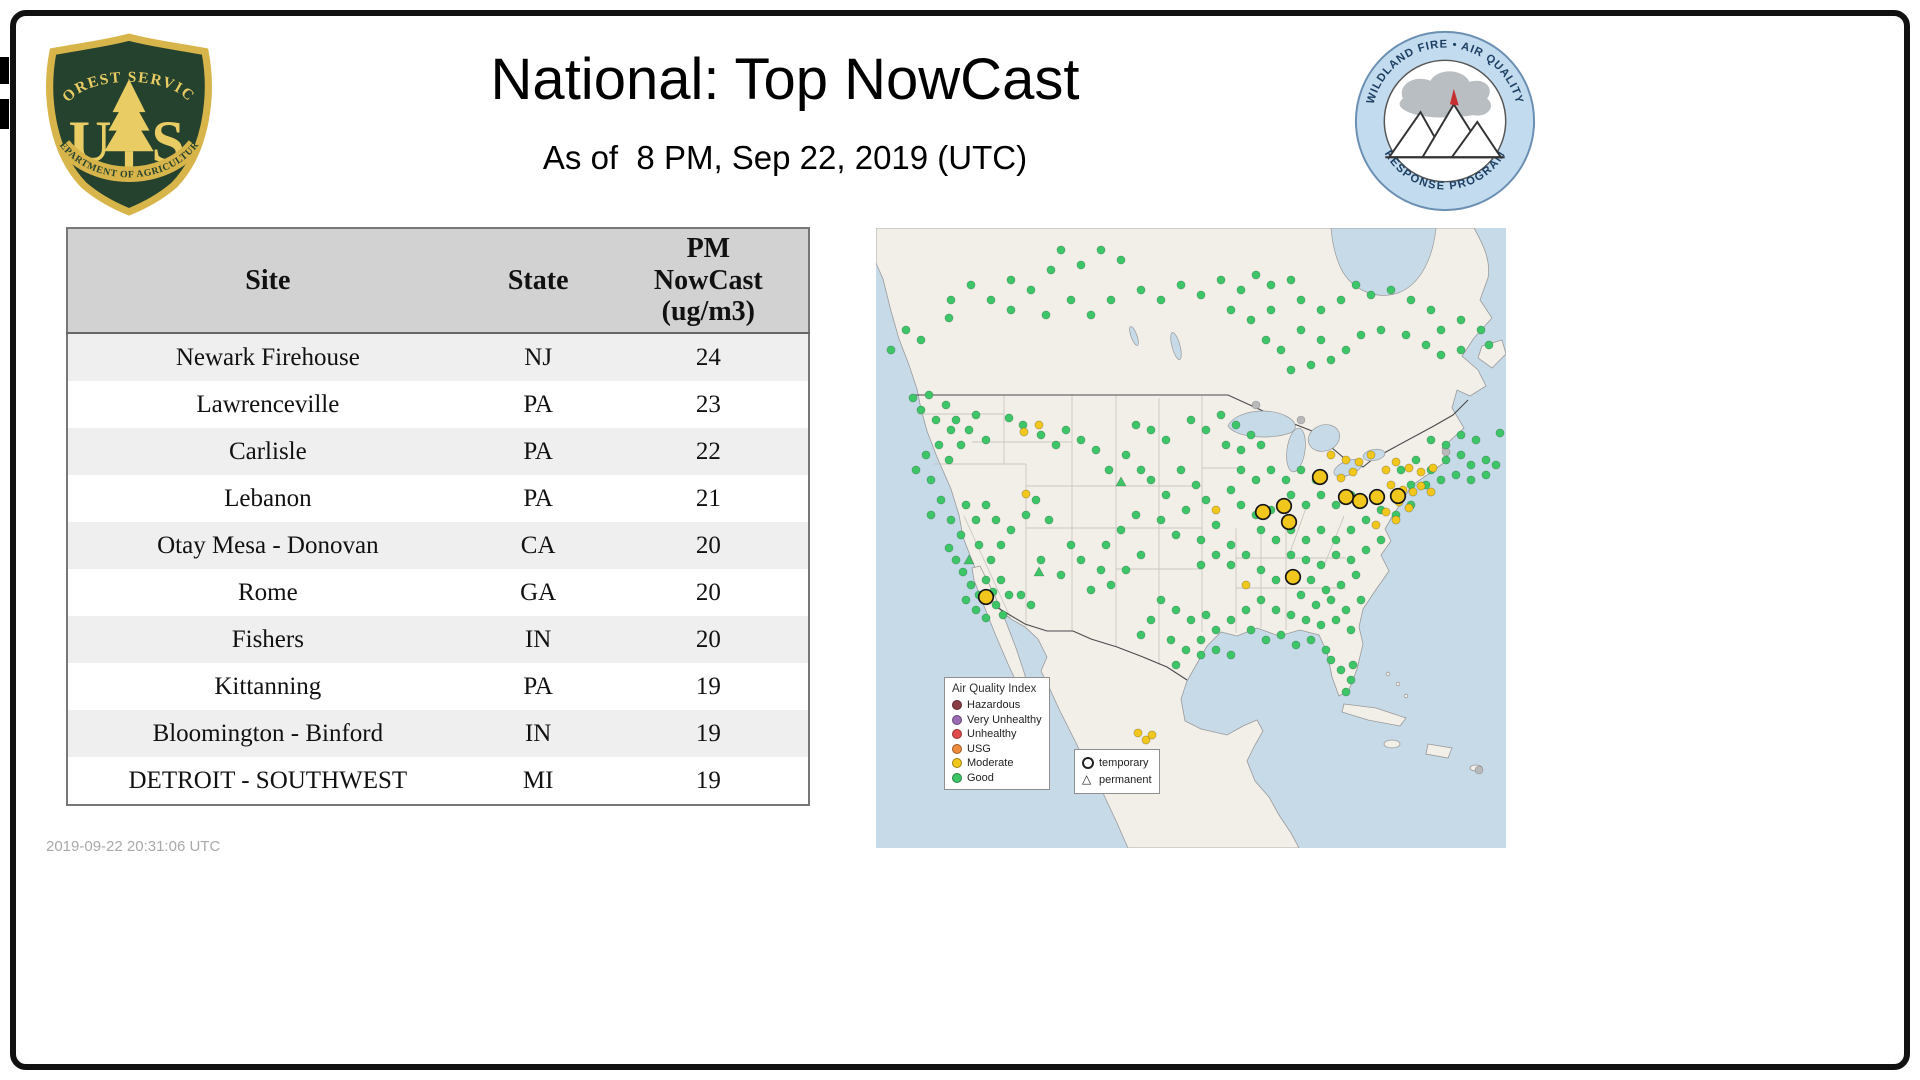  I want to click on col-header-state: State, so click(538, 281).